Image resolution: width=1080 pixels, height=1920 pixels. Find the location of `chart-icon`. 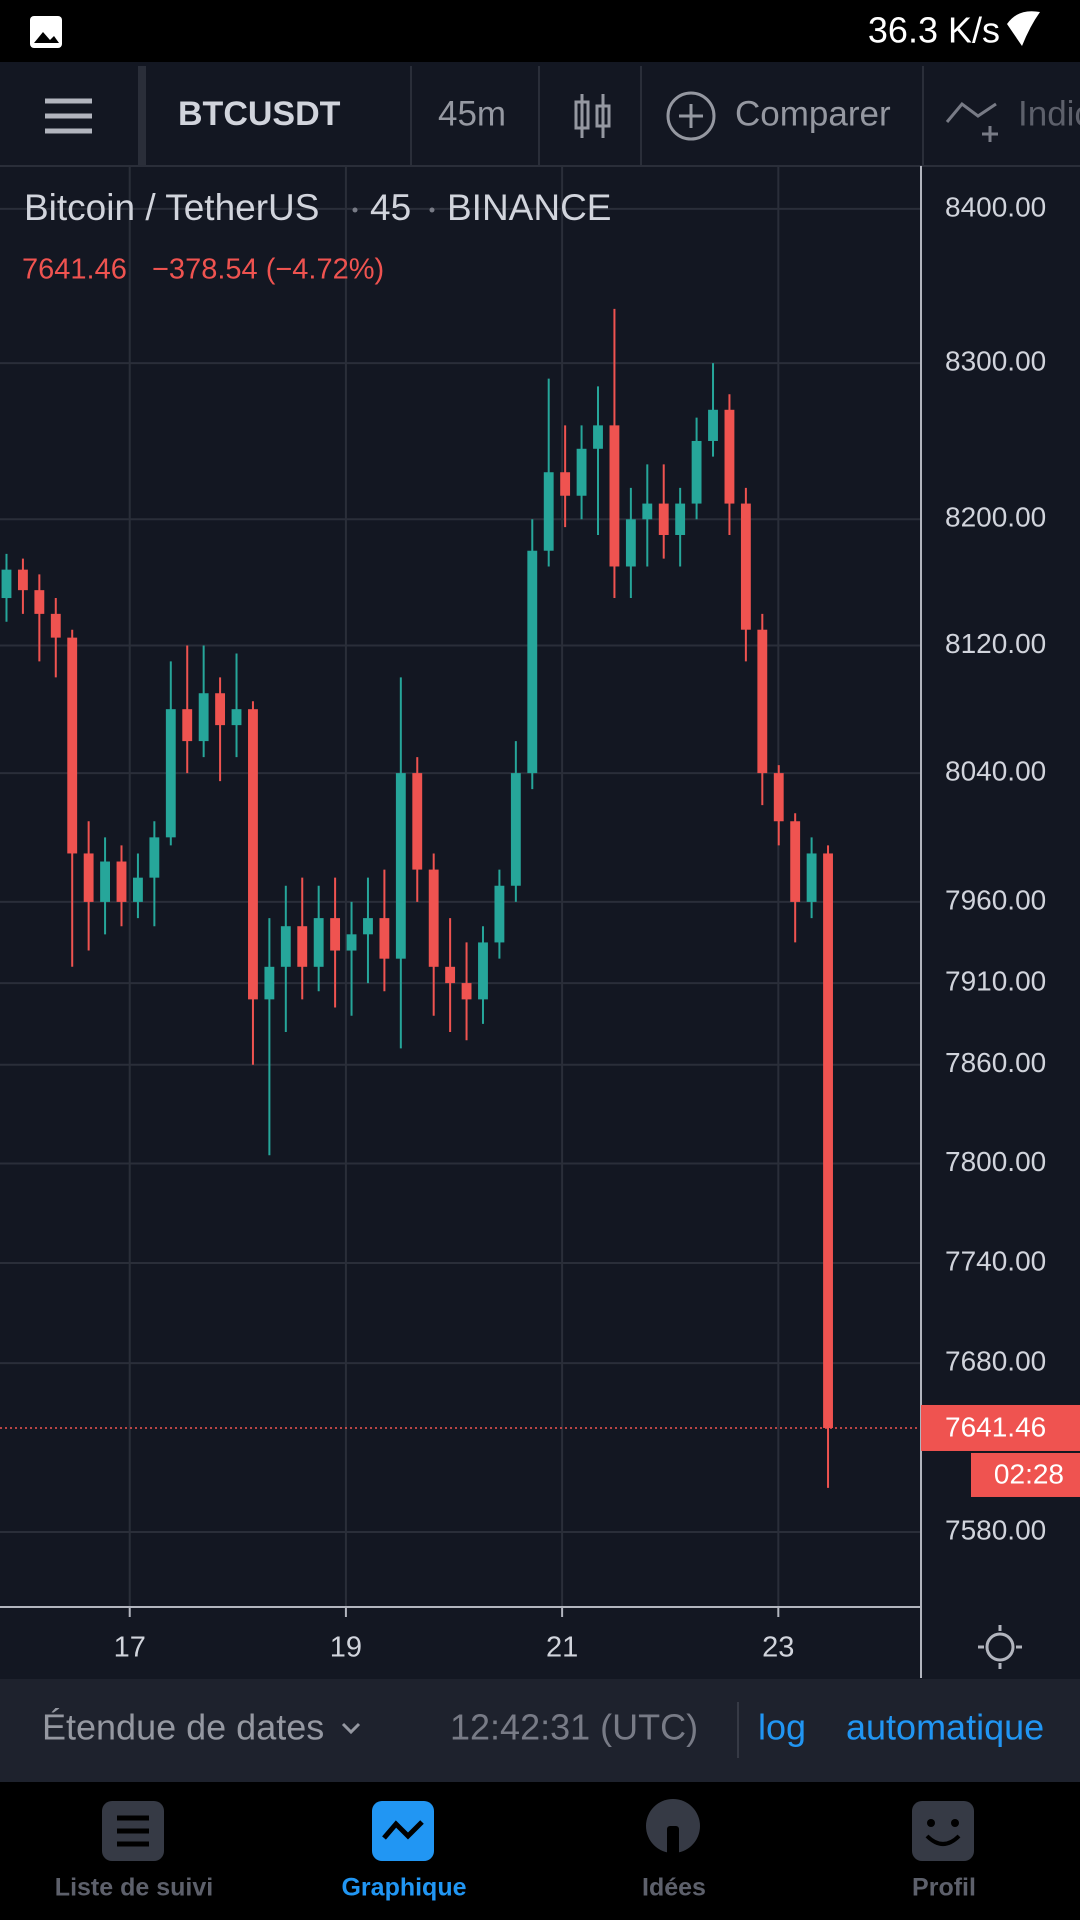

chart-icon is located at coordinates (403, 1831).